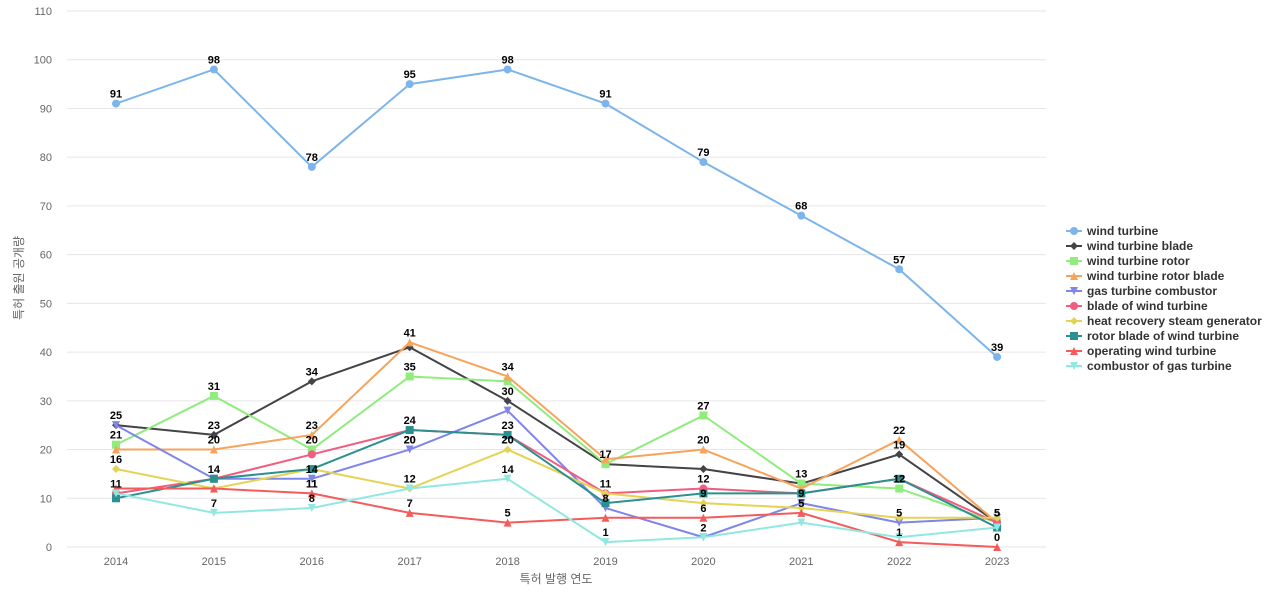 The height and width of the screenshot is (605, 1280). What do you see at coordinates (1149, 366) in the screenshot?
I see `legend-item: combustor of gas turbine` at bounding box center [1149, 366].